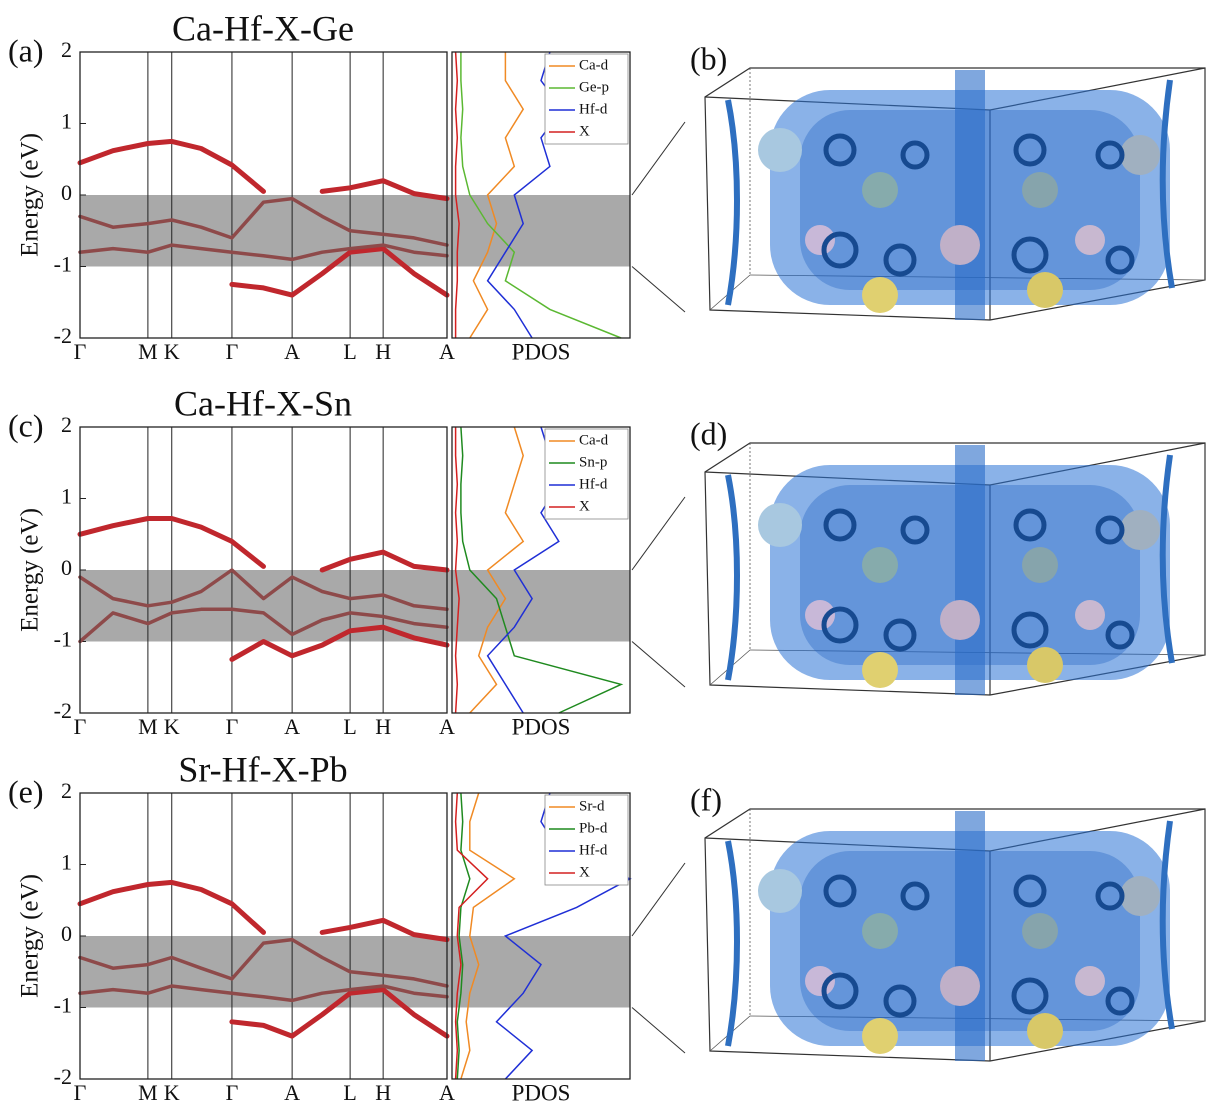 Image resolution: width=1213 pixels, height=1101 pixels. What do you see at coordinates (26, 425) in the screenshot?
I see `panel-label: (c)` at bounding box center [26, 425].